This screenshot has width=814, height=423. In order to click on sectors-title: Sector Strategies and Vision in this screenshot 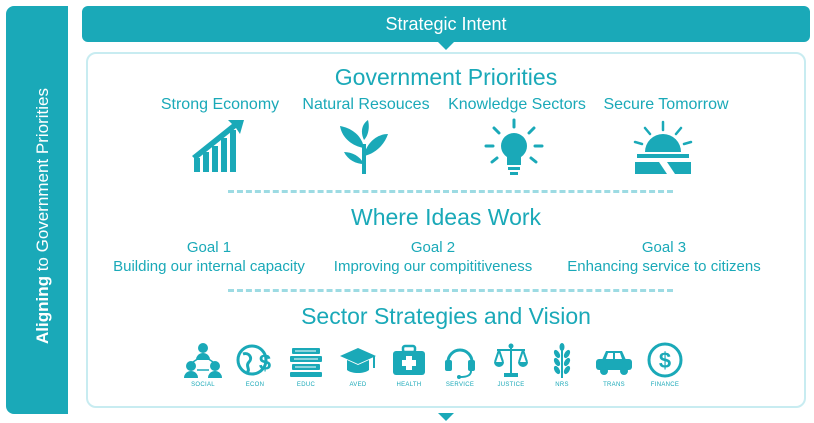, I will do `click(446, 316)`.